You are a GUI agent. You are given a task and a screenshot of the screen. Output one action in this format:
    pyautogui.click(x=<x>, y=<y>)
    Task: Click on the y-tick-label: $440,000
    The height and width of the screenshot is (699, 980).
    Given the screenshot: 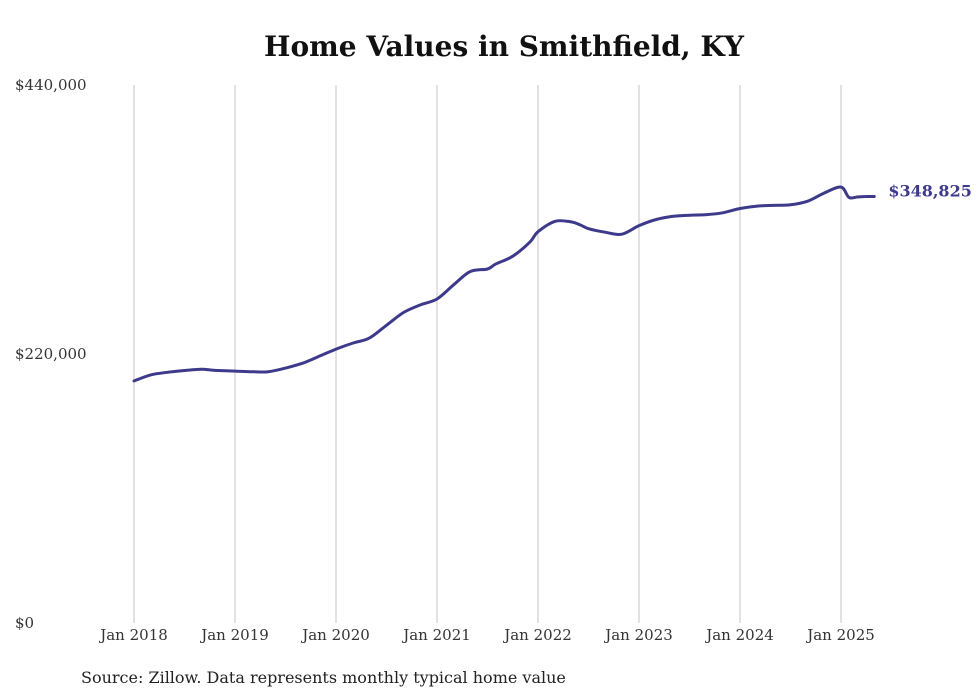 What is the action you would take?
    pyautogui.click(x=51, y=85)
    